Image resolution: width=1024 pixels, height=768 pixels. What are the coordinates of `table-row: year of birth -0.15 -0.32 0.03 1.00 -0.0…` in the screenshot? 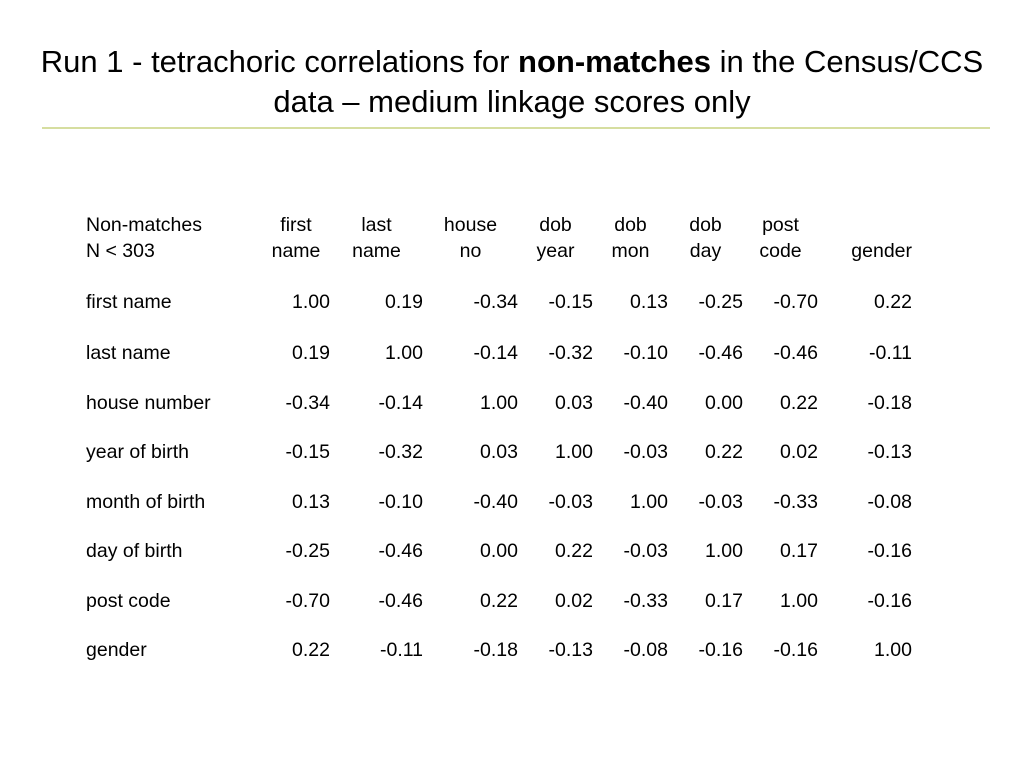 It's located at (499, 453).